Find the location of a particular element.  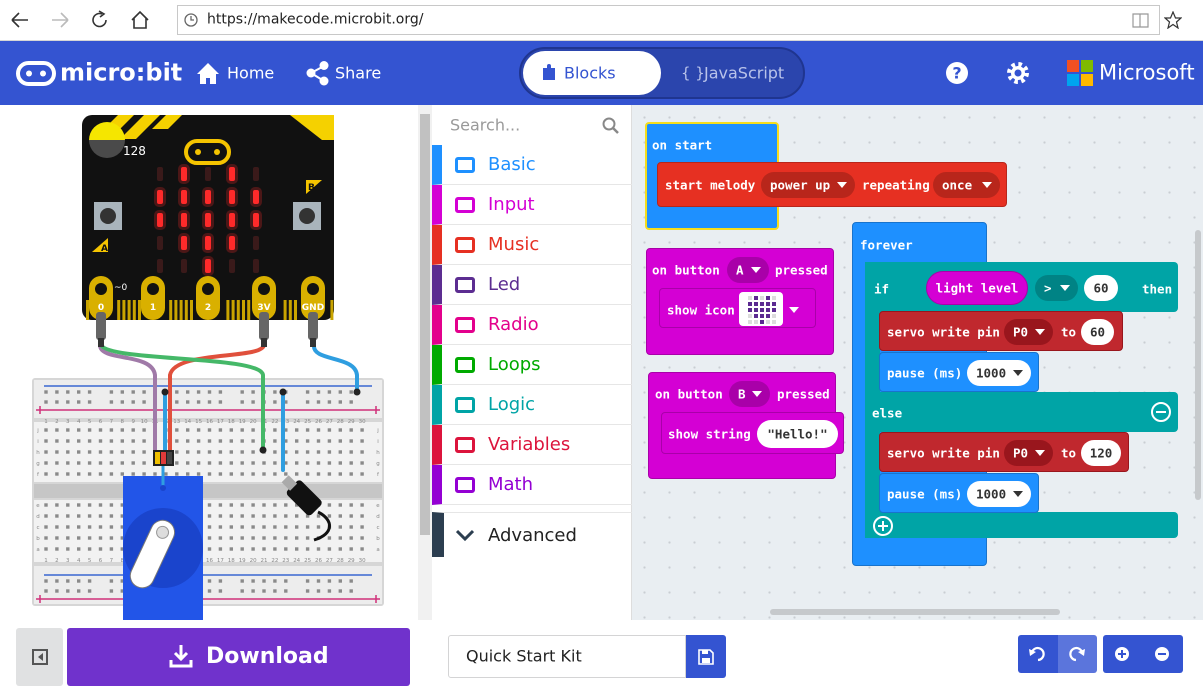

javascript-icon: { } is located at coordinates (693, 73).